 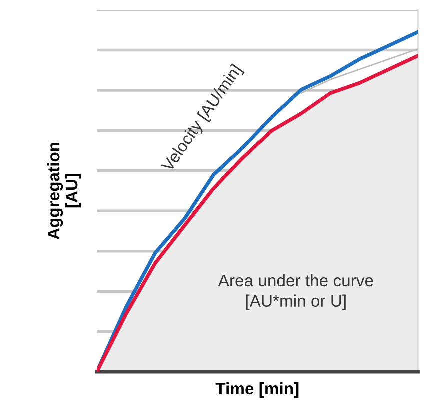 I want to click on y-axis-title: Aggregation [AU], so click(x=64, y=191).